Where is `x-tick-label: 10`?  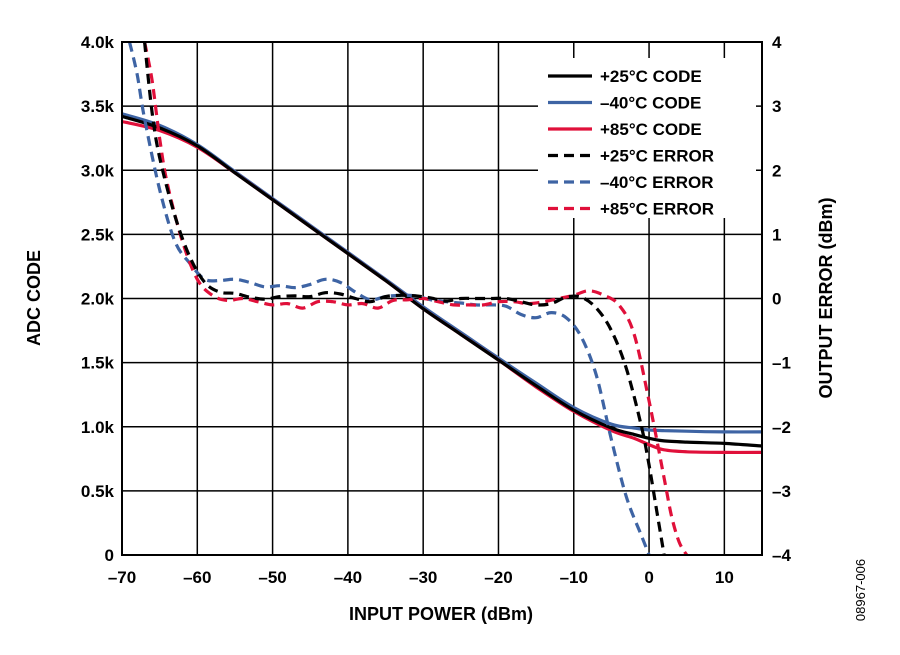 x-tick-label: 10 is located at coordinates (724, 577).